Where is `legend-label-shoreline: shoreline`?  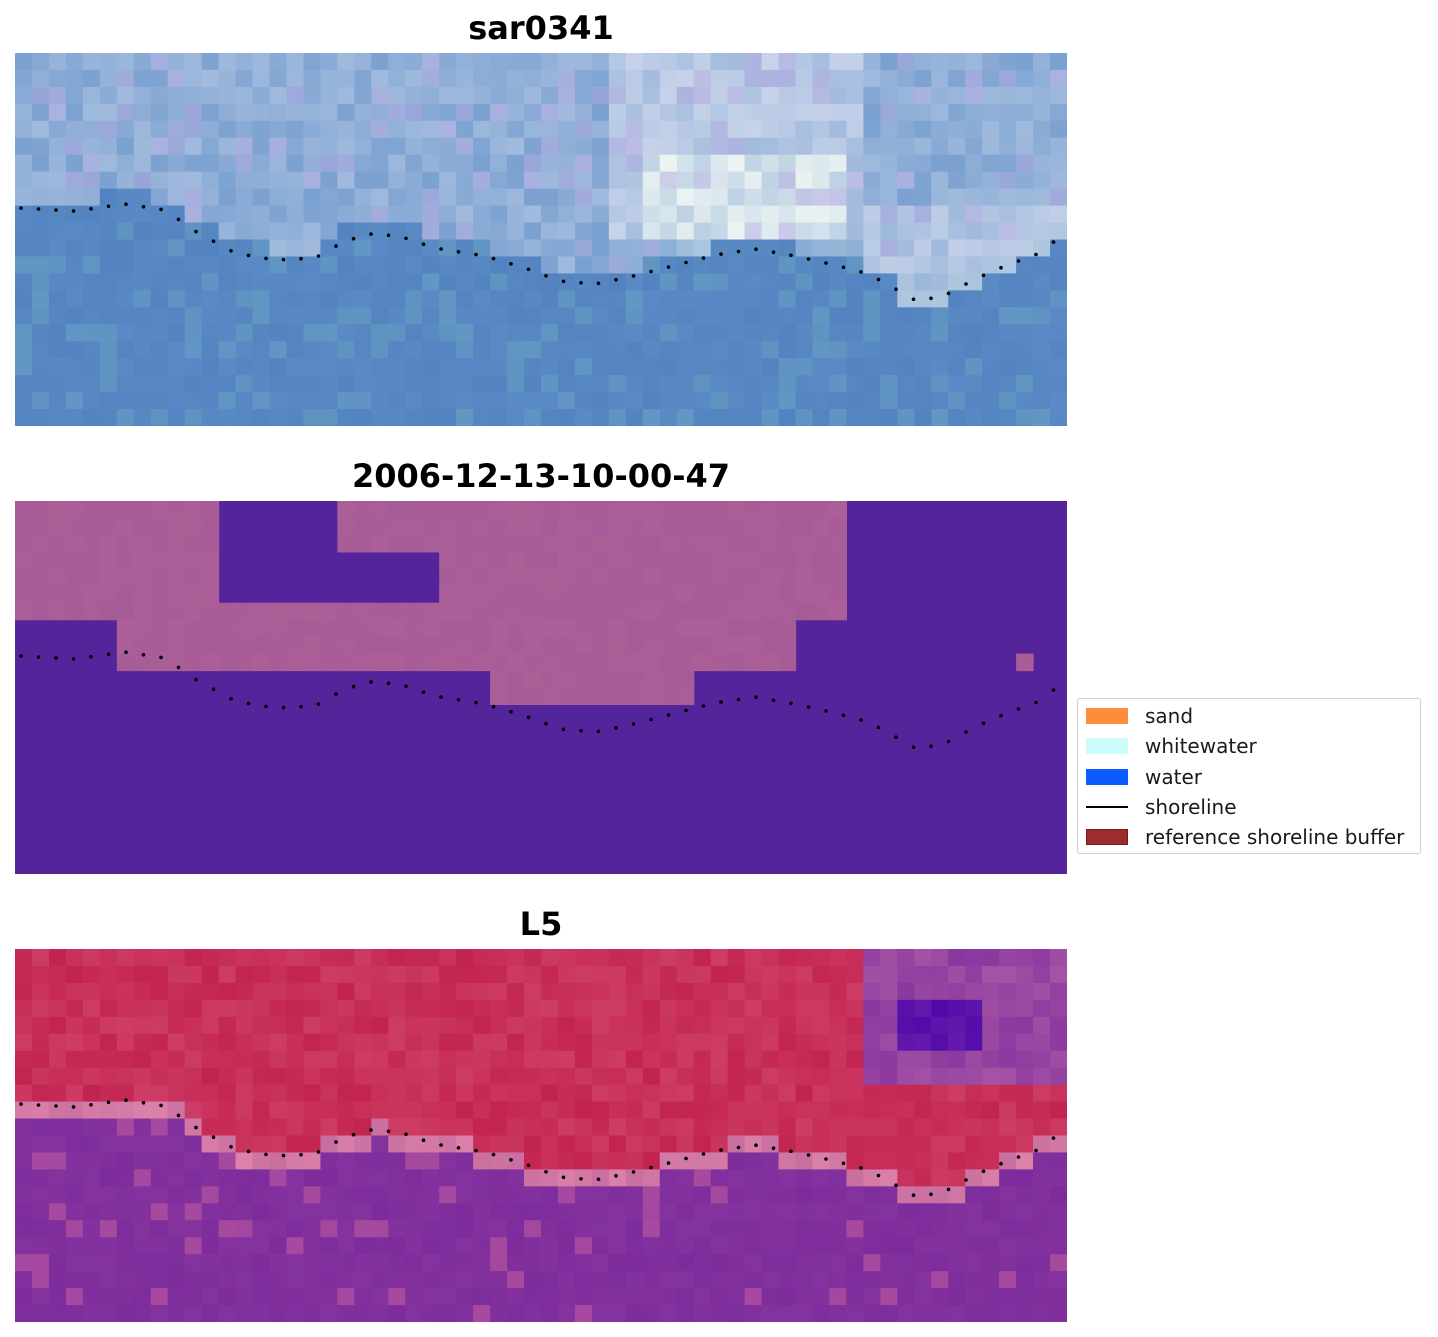 legend-label-shoreline: shoreline is located at coordinates (1191, 807).